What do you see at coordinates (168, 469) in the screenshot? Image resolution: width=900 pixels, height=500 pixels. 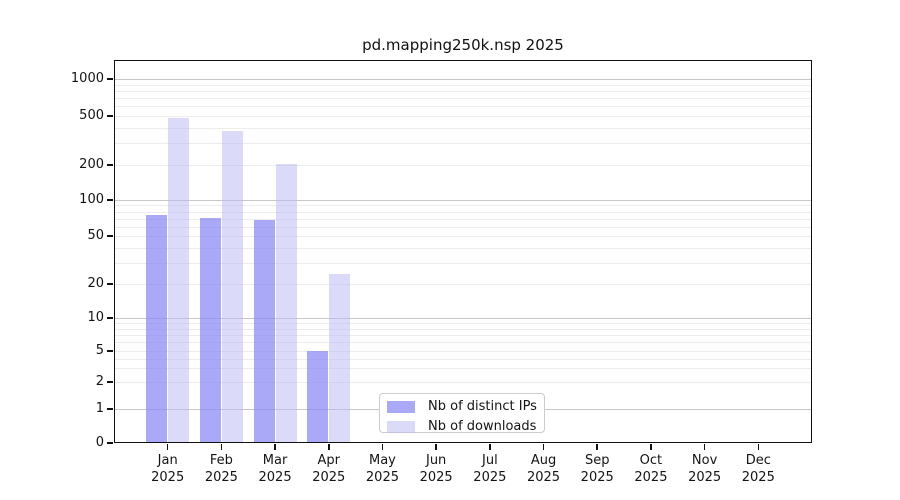 I see `x-tick-label: Jan 2025` at bounding box center [168, 469].